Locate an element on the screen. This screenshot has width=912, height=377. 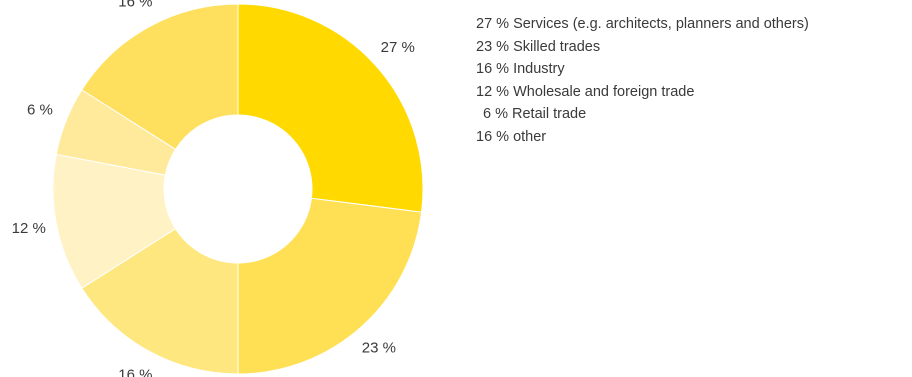
slice-label-industry: 16 % is located at coordinates (135, 372).